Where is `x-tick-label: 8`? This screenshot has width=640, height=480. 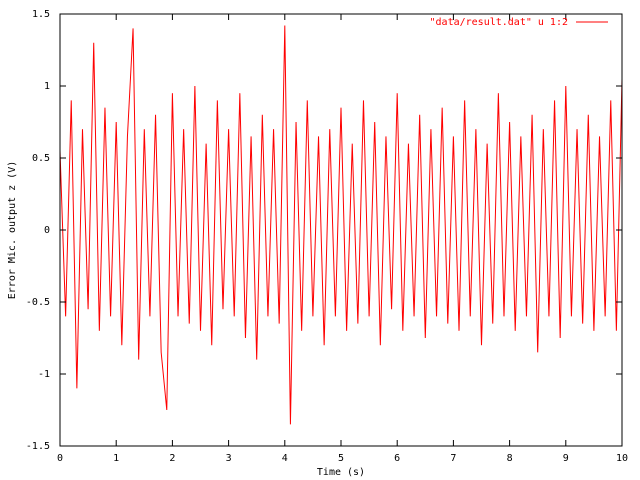
x-tick-label: 8 is located at coordinates (510, 458).